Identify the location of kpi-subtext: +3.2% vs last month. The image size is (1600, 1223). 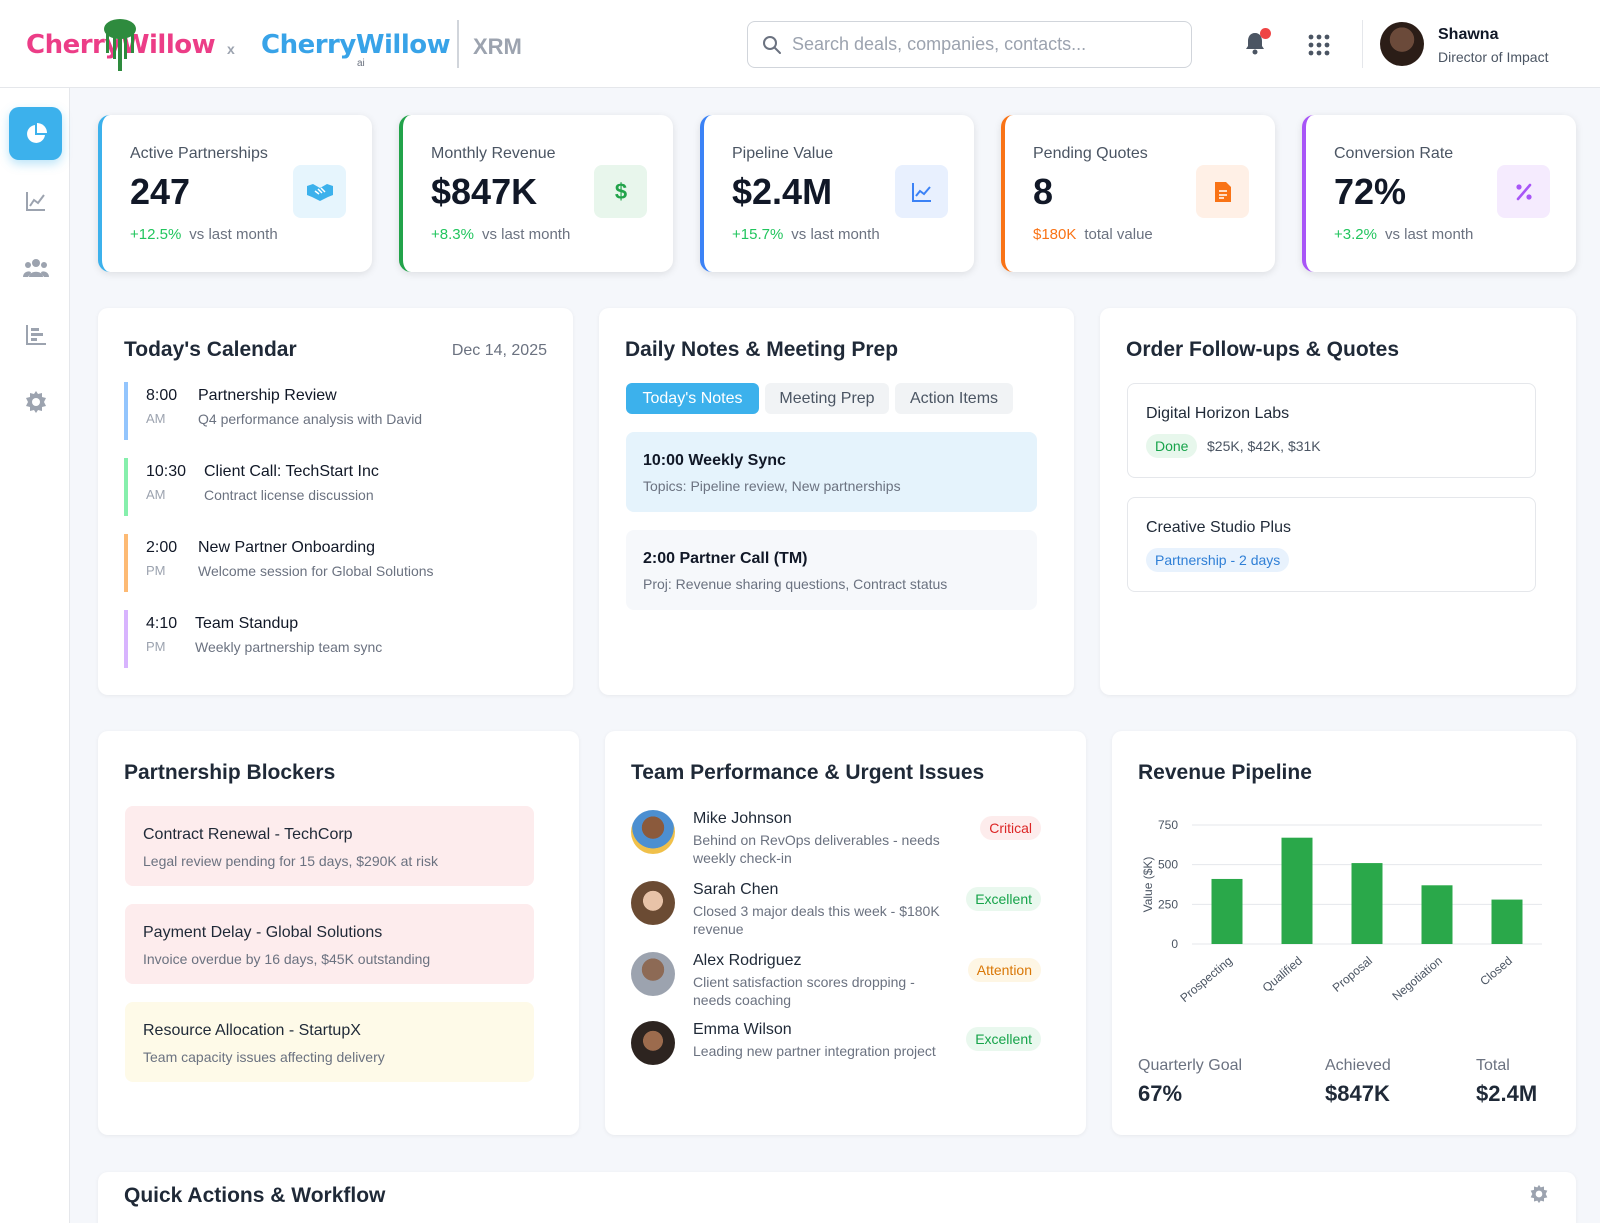
(1403, 234).